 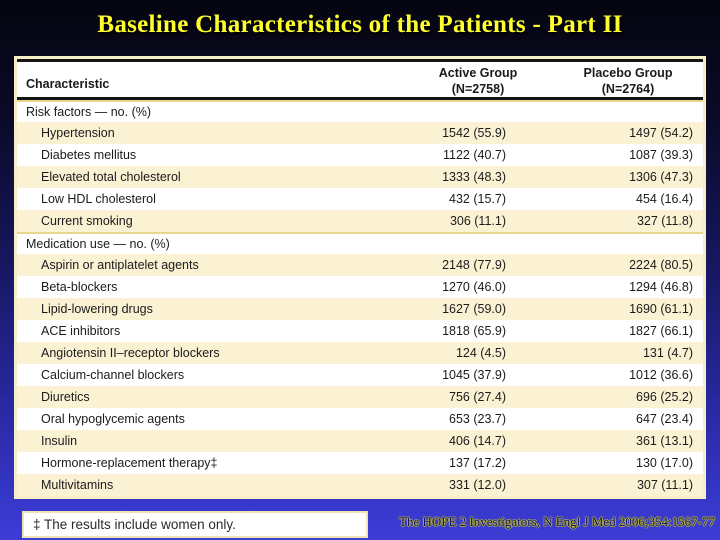 What do you see at coordinates (120, 265) in the screenshot?
I see `row-label: Aspirin or antiplatelet agents` at bounding box center [120, 265].